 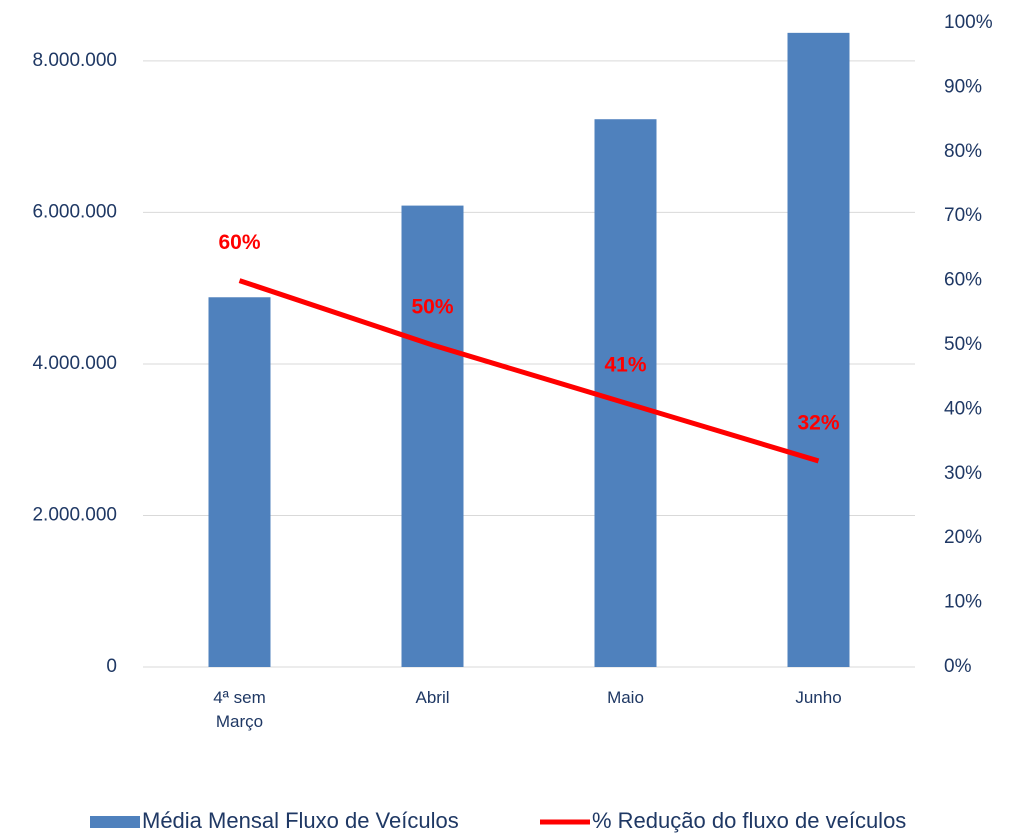 I want to click on y-tick-label: 8.000.000, so click(x=74, y=60).